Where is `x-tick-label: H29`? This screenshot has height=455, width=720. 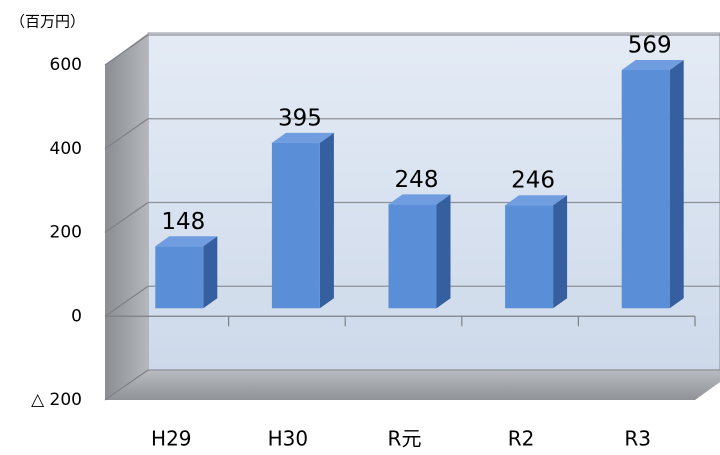
x-tick-label: H29 is located at coordinates (171, 439).